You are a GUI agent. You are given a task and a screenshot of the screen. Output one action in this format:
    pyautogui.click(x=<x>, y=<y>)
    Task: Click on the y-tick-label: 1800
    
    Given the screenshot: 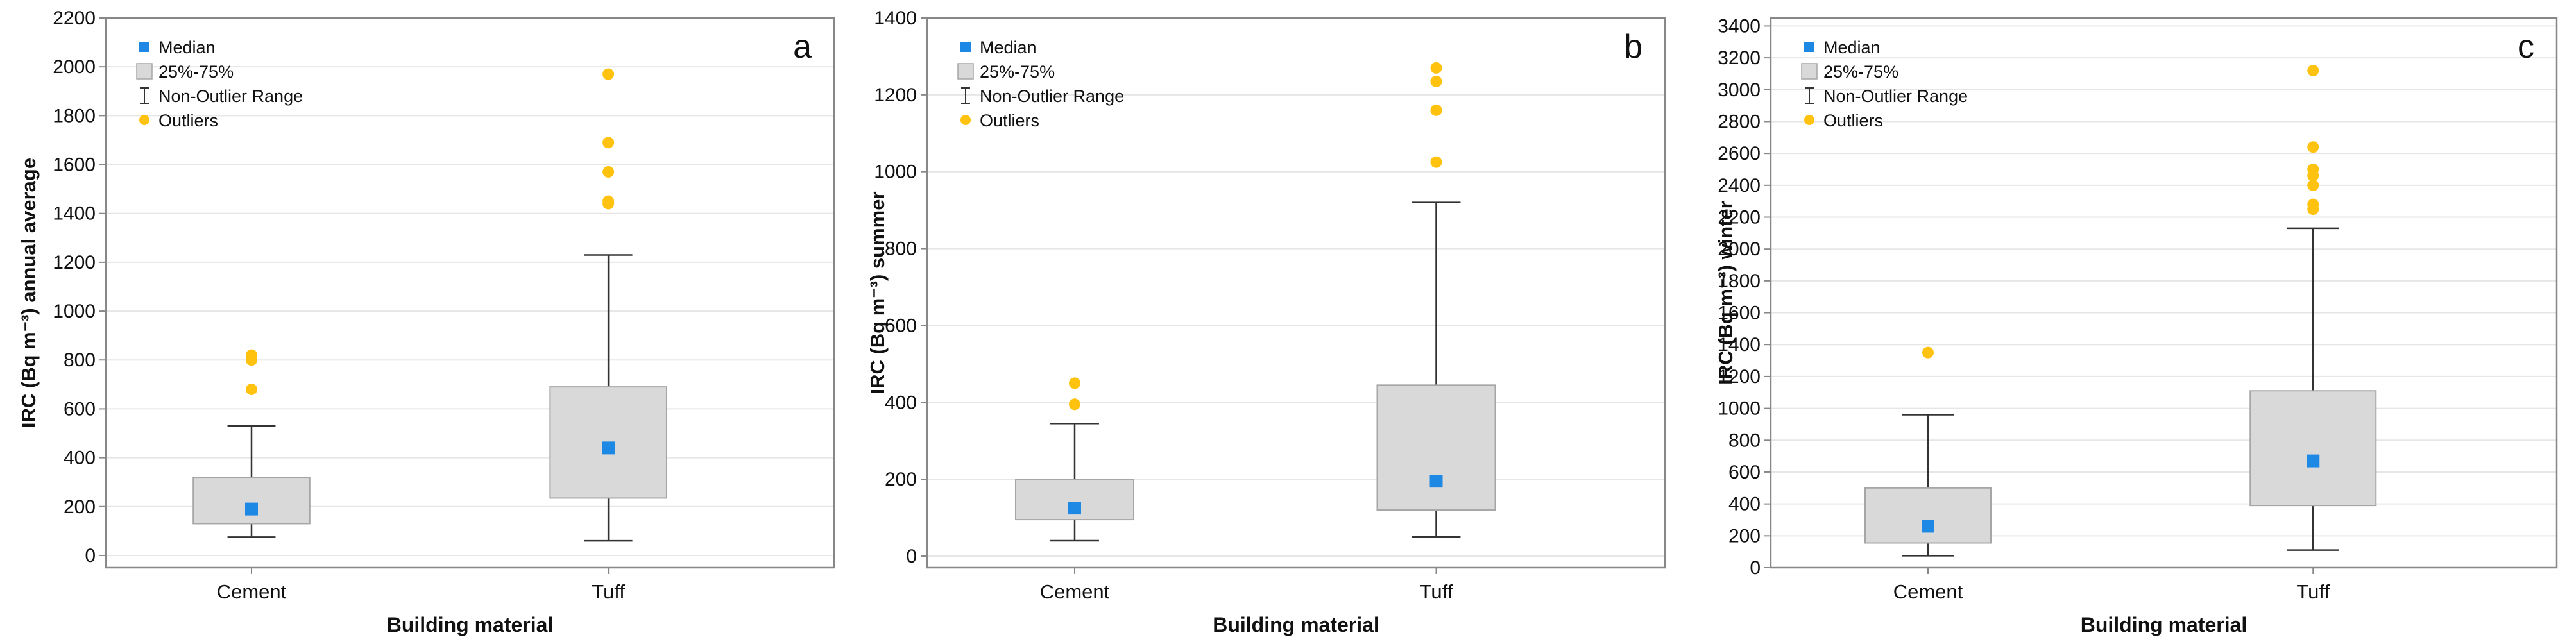 What is the action you would take?
    pyautogui.click(x=1740, y=281)
    